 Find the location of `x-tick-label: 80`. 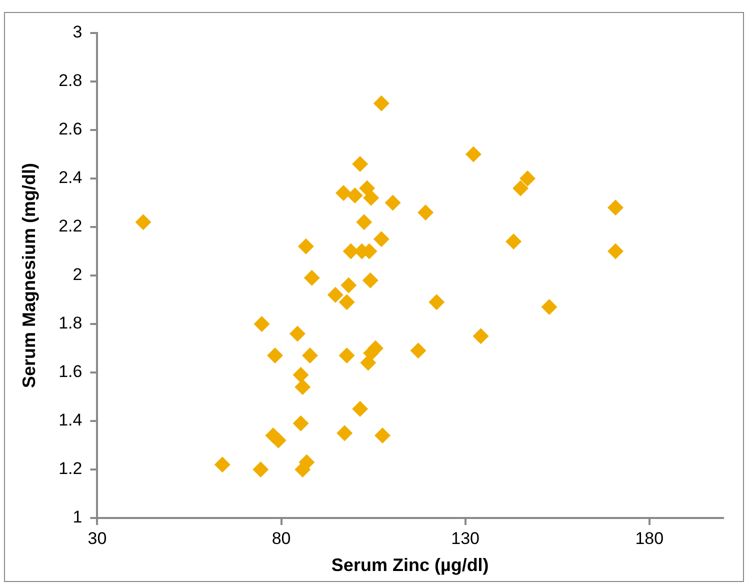

x-tick-label: 80 is located at coordinates (281, 538).